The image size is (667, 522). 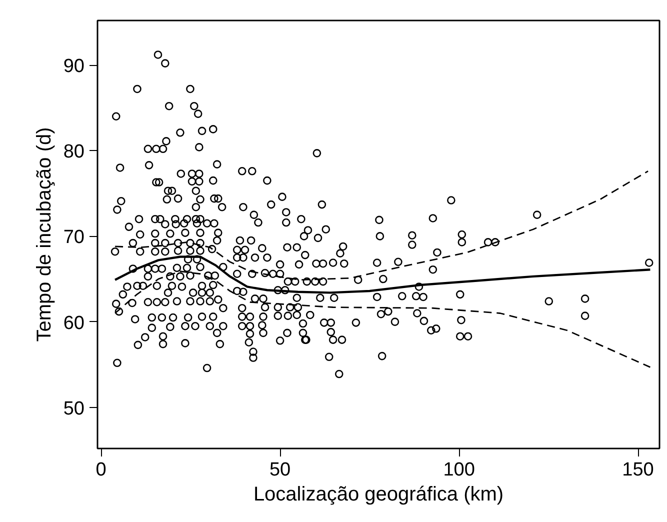 I want to click on x-axis-title: Localização geográfica (km), so click(x=378, y=495).